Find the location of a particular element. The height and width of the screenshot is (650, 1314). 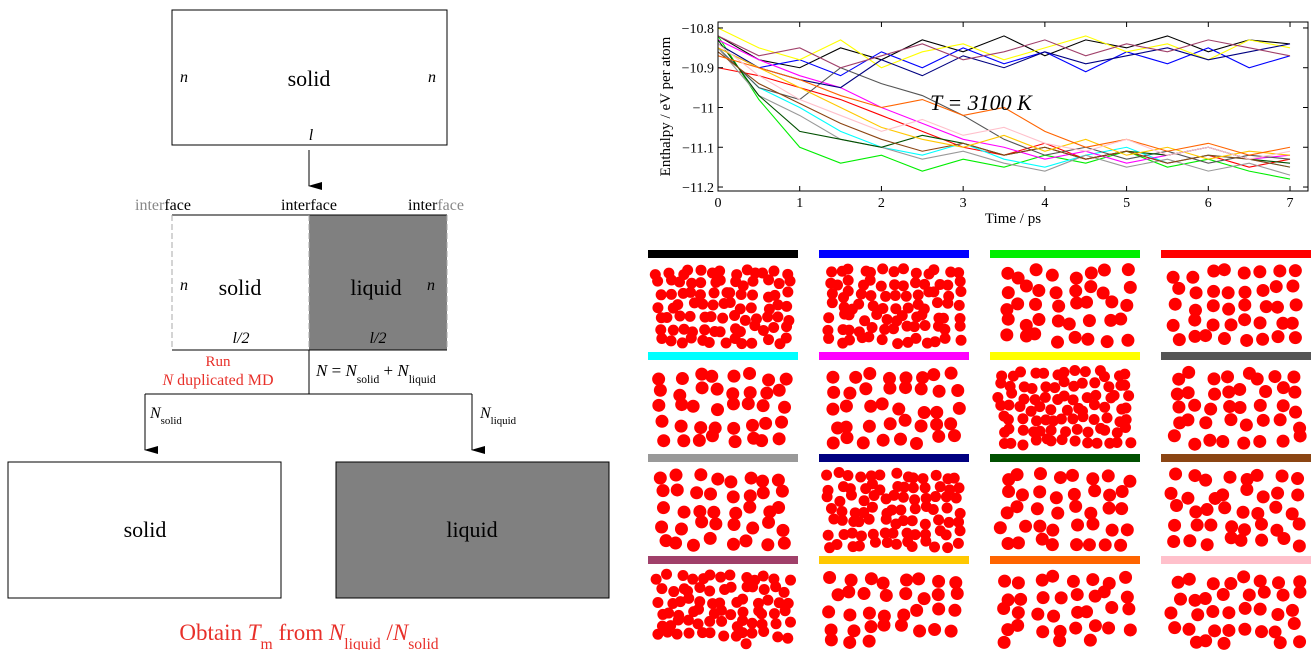

label: l/2 is located at coordinates (241, 338).